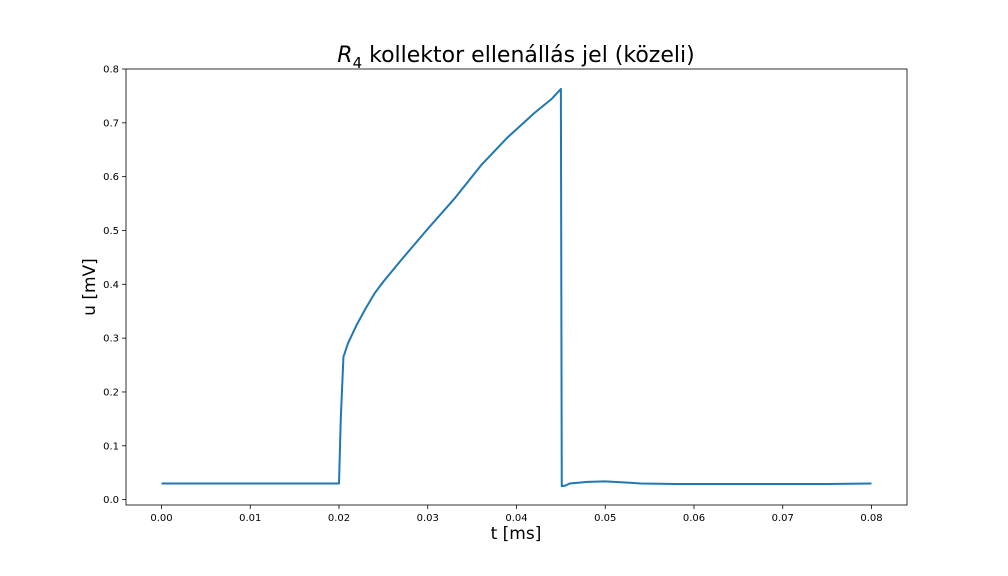  What do you see at coordinates (111, 70) in the screenshot?
I see `y-tick-label: 0.8` at bounding box center [111, 70].